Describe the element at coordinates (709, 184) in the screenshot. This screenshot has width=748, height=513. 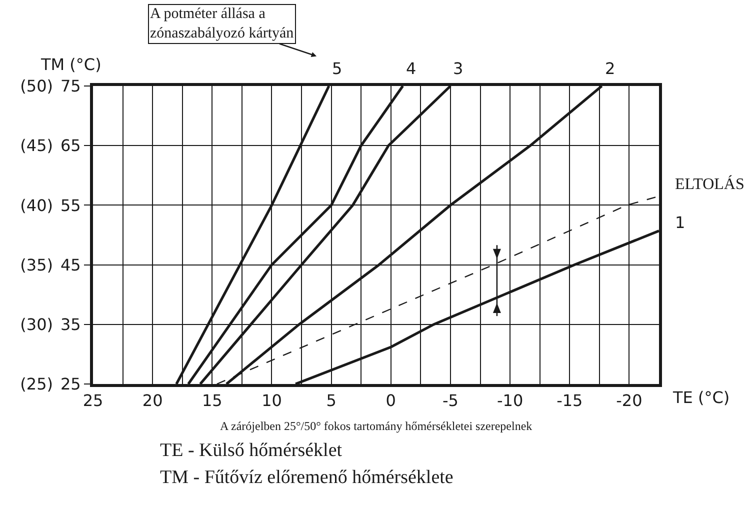
I see `series-label: ELTOLÁS` at that location.